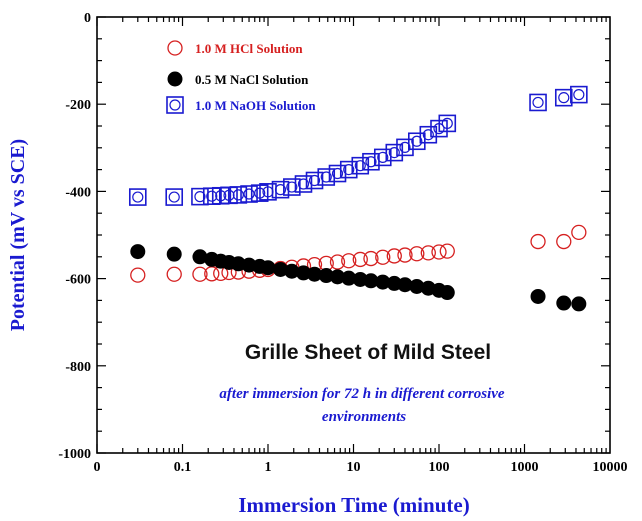 Image resolution: width=642 pixels, height=521 pixels. What do you see at coordinates (255, 105) in the screenshot?
I see `legend-label: 1.0 M NaOH Solution` at bounding box center [255, 105].